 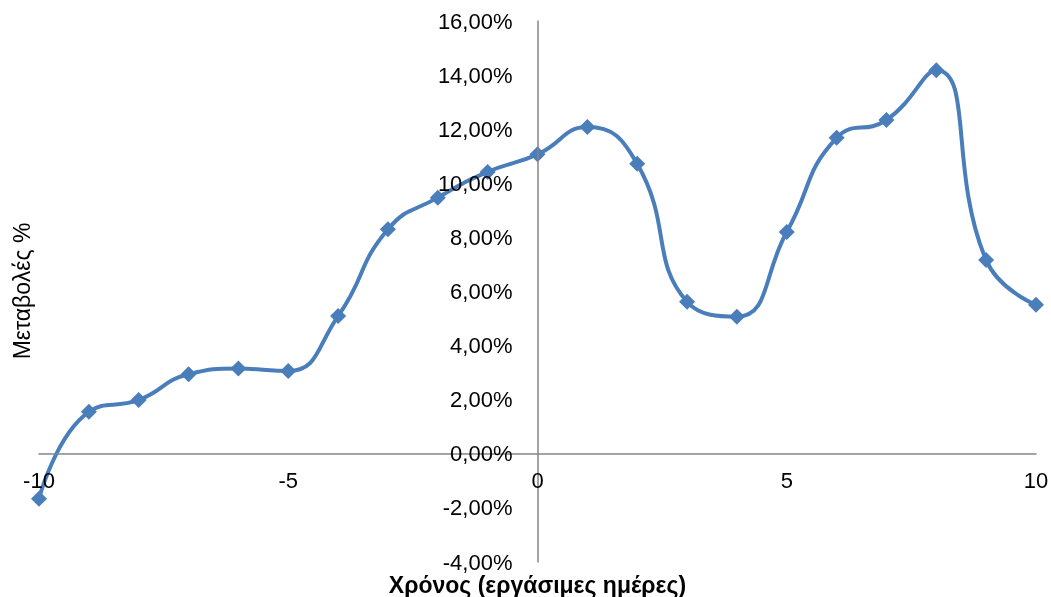 What do you see at coordinates (1036, 481) in the screenshot?
I see `x-tick-label: 10` at bounding box center [1036, 481].